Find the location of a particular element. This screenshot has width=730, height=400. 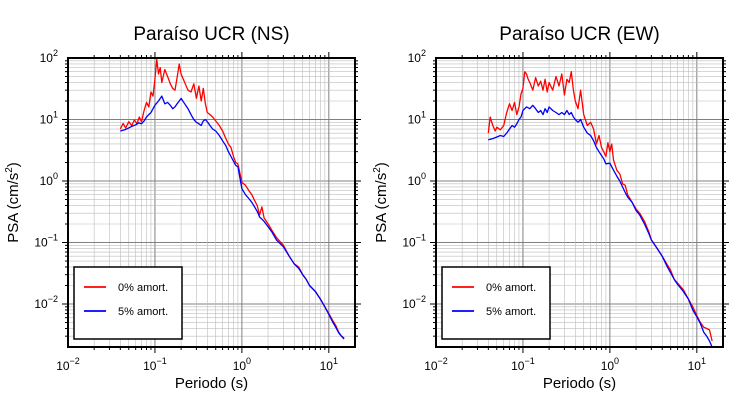

chart-title: Paraíso UCR (EW) is located at coordinates (579, 34).